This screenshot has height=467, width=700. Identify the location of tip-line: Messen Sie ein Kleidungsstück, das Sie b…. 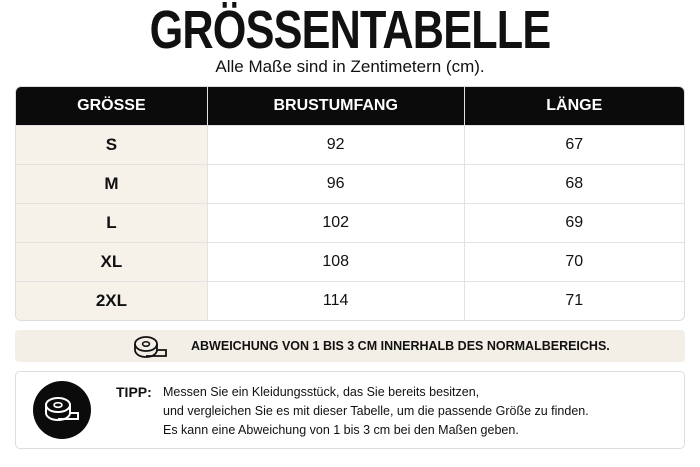
(321, 392).